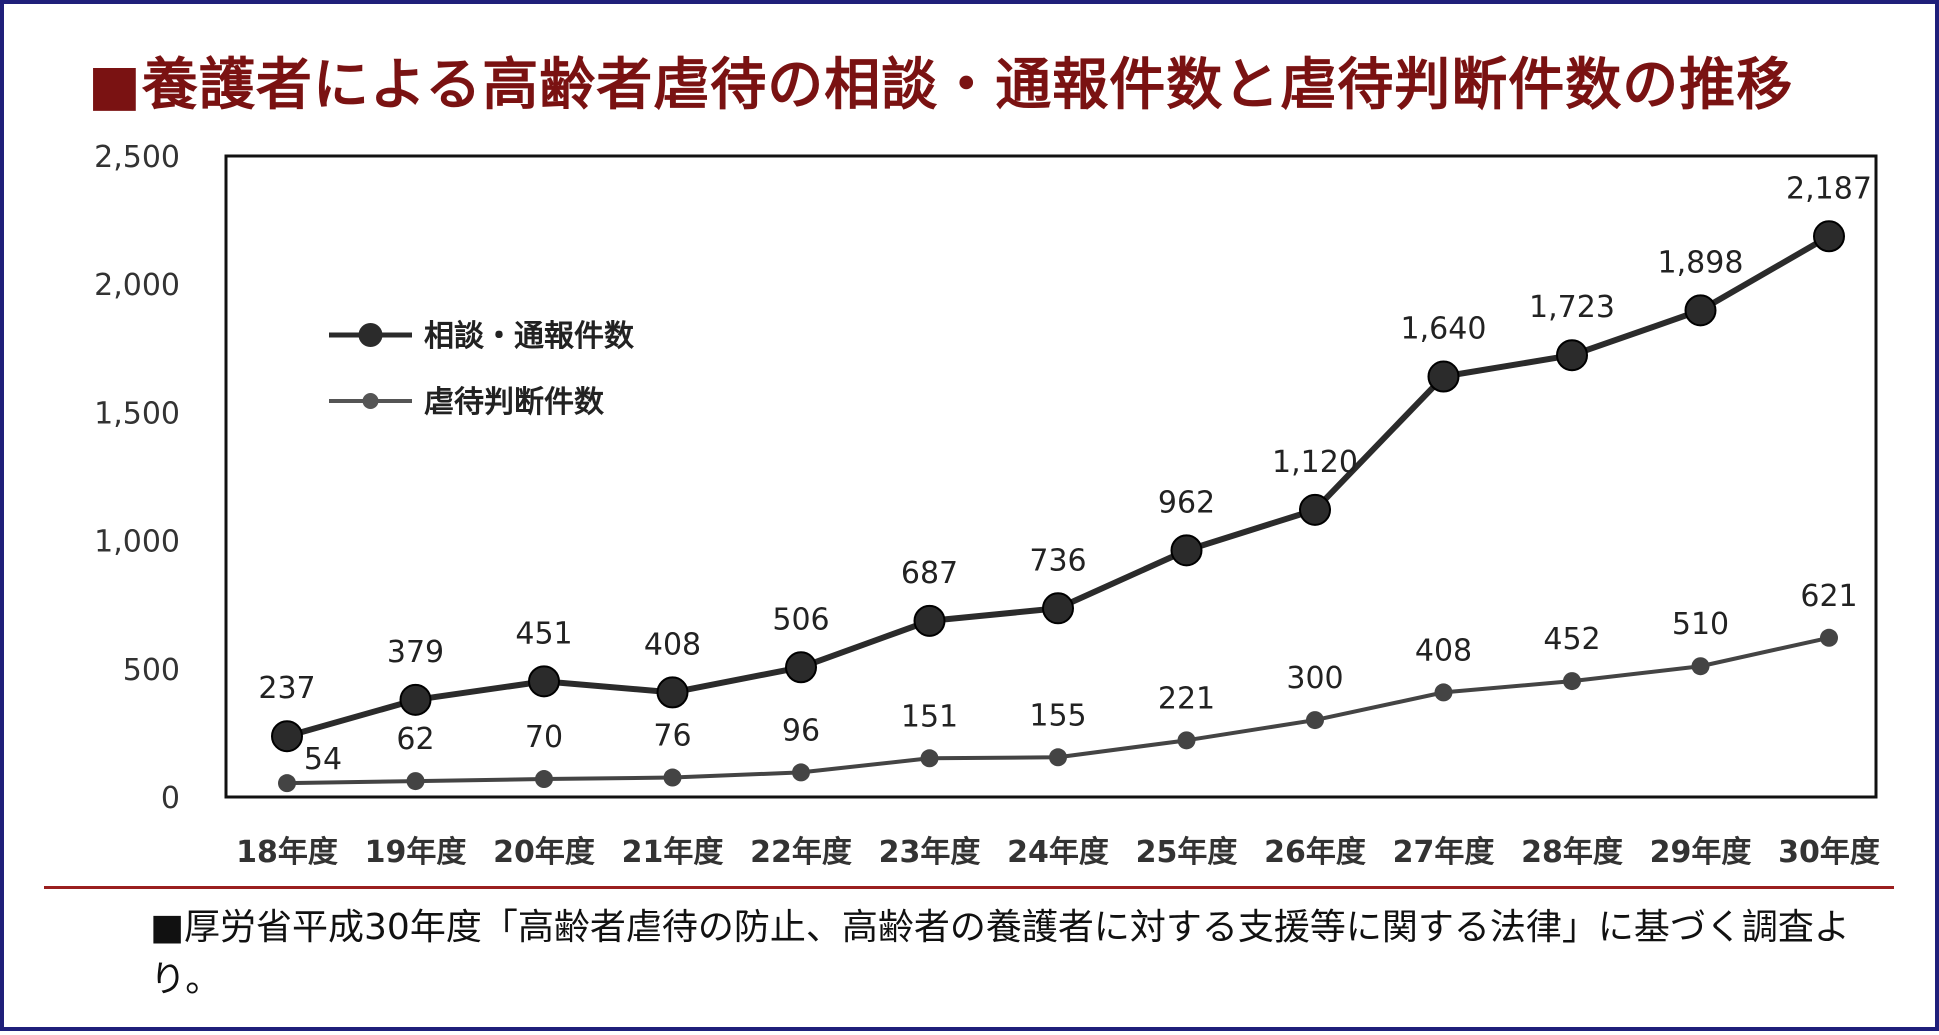 The width and height of the screenshot is (1939, 1035). I want to click on series-consultation-data-label: 687, so click(929, 573).